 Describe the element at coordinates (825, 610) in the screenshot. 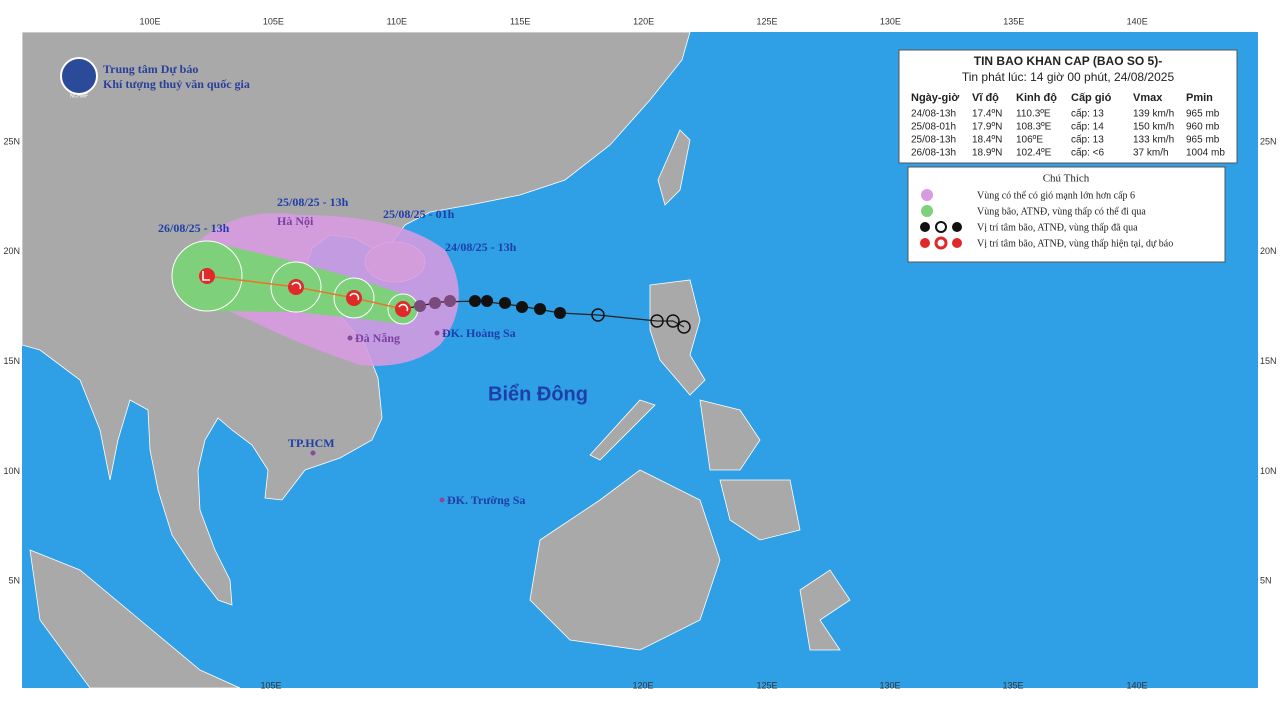

I see `sulawesi` at that location.